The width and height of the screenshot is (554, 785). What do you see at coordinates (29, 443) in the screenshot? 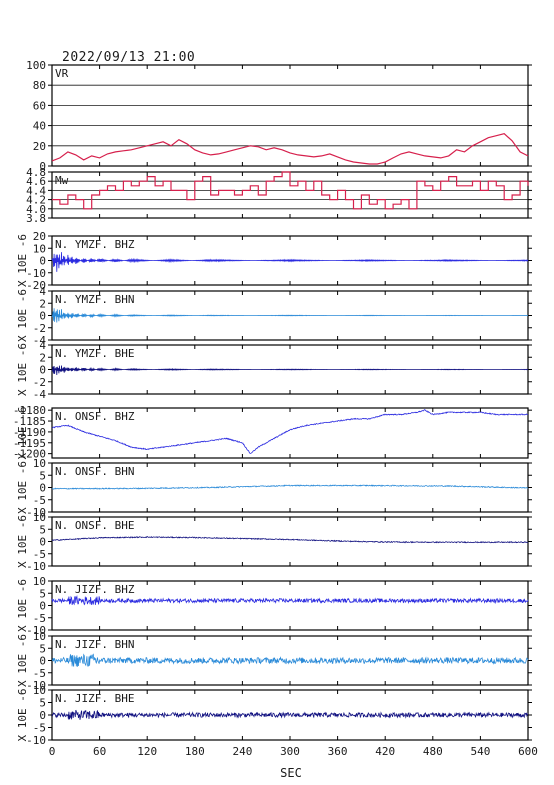
I see `y-tick-label: -1195` at bounding box center [29, 443].